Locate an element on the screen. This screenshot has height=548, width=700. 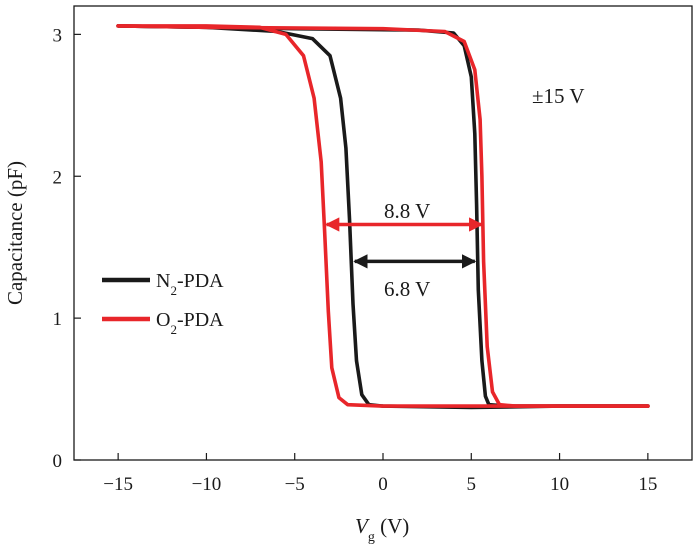
legend-label-n2-sub: 2 is located at coordinates (173, 290).